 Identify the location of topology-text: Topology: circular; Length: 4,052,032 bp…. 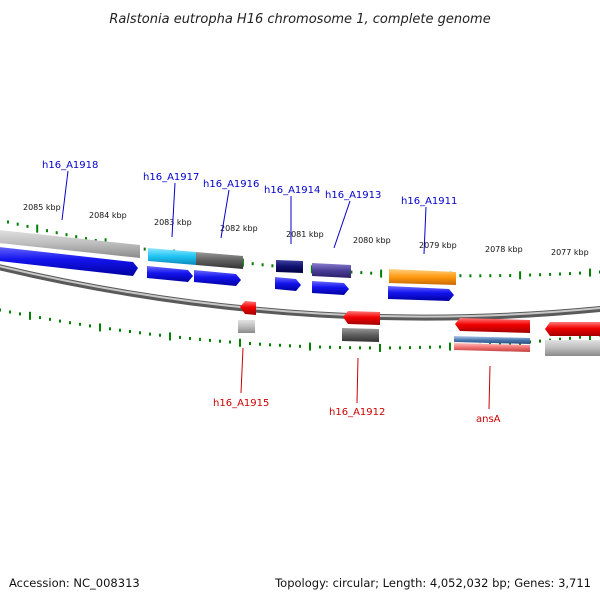
(432, 583).